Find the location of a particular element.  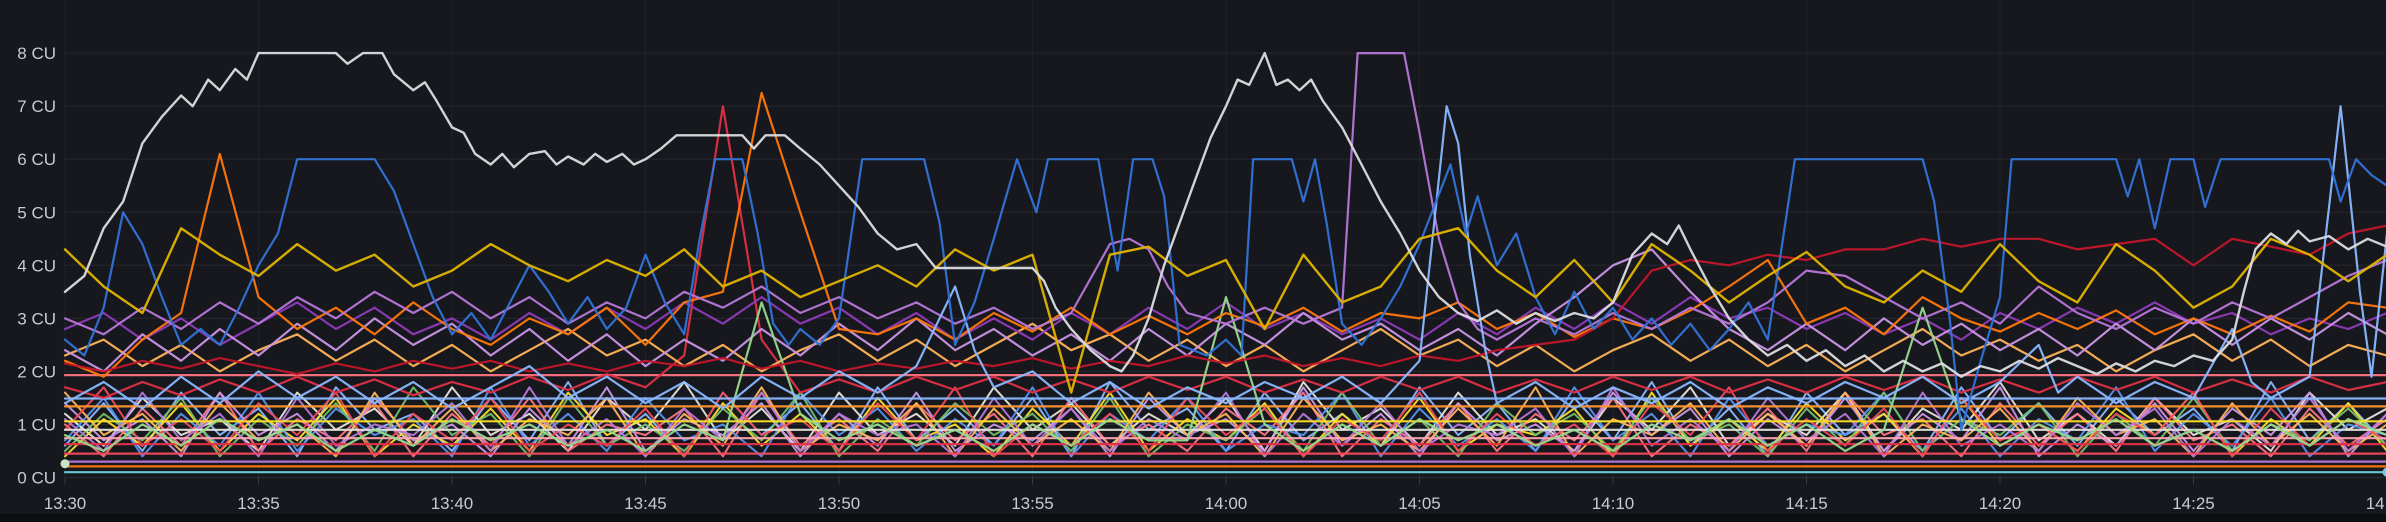

series-line-mesh-blue is located at coordinates (1225, 422).